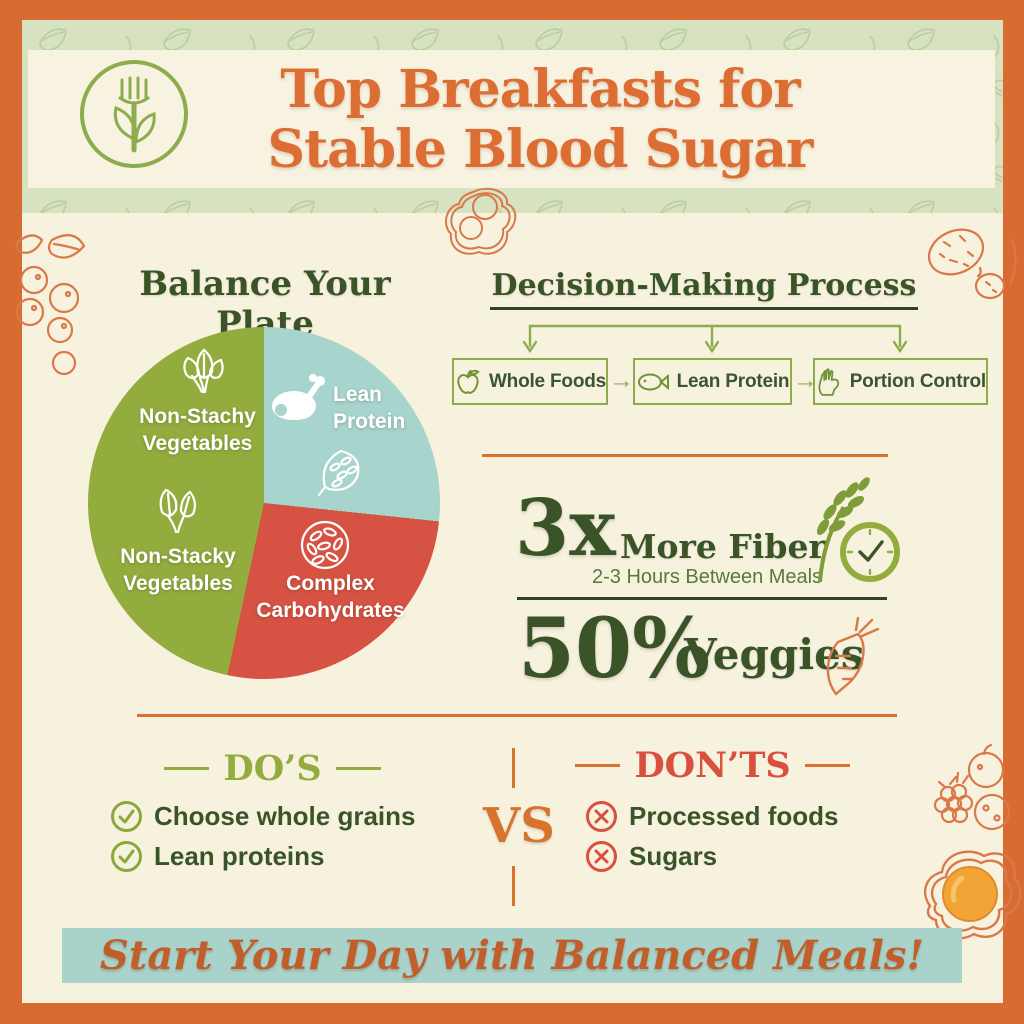 Image resolution: width=1024 pixels, height=1024 pixels. Describe the element at coordinates (972, 264) in the screenshot. I see `potato-nuts-decoration` at that location.